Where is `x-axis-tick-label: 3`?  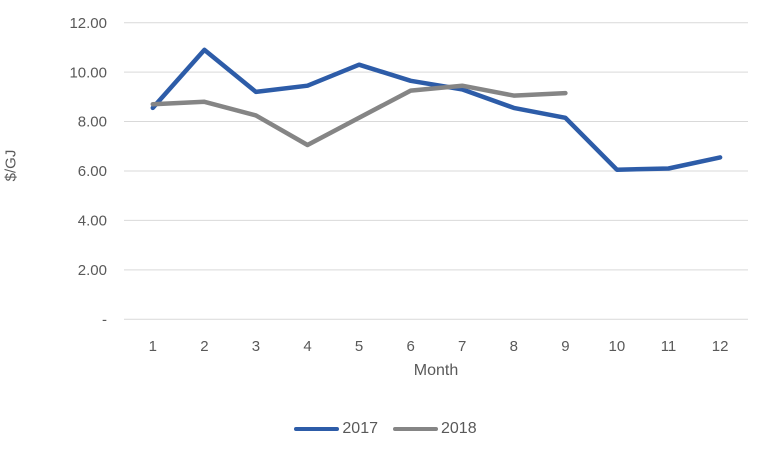
x-axis-tick-label: 3 is located at coordinates (256, 346).